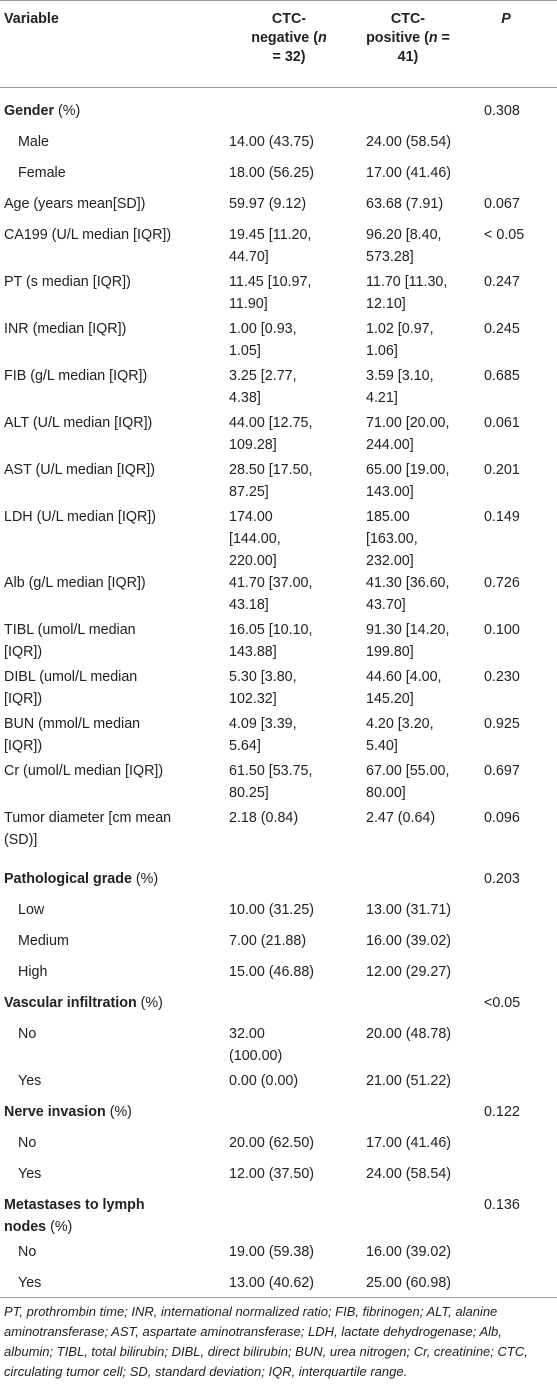 The image size is (557, 1393). I want to click on ctc-negative-value: 11.45 [10.97, 11.90], so click(270, 293).